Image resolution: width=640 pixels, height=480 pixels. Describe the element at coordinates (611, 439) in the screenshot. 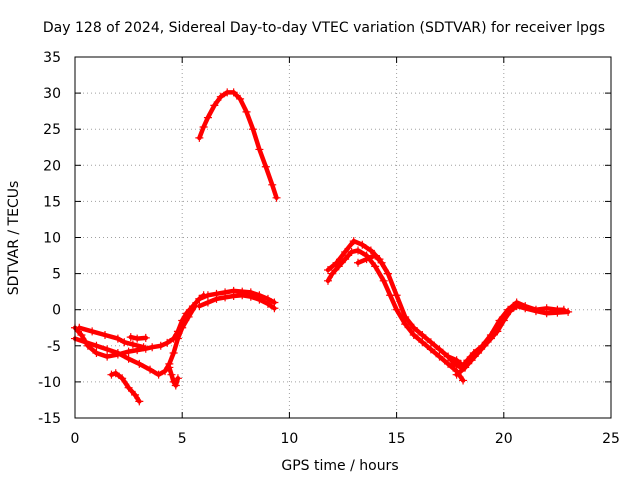

I see `x-tick-label: 25` at that location.